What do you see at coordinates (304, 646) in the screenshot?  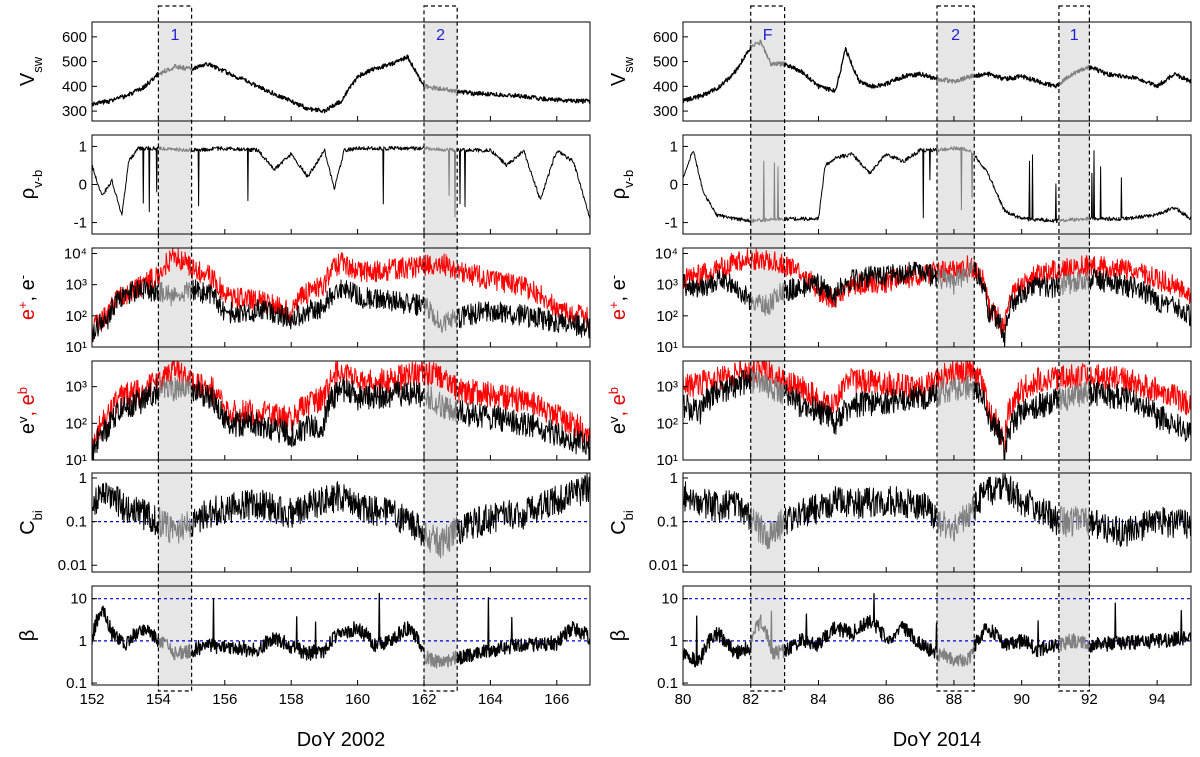 I see `panel-beta: 0.1 1 10 152 154 156 158 160 162 164 166 β` at bounding box center [304, 646].